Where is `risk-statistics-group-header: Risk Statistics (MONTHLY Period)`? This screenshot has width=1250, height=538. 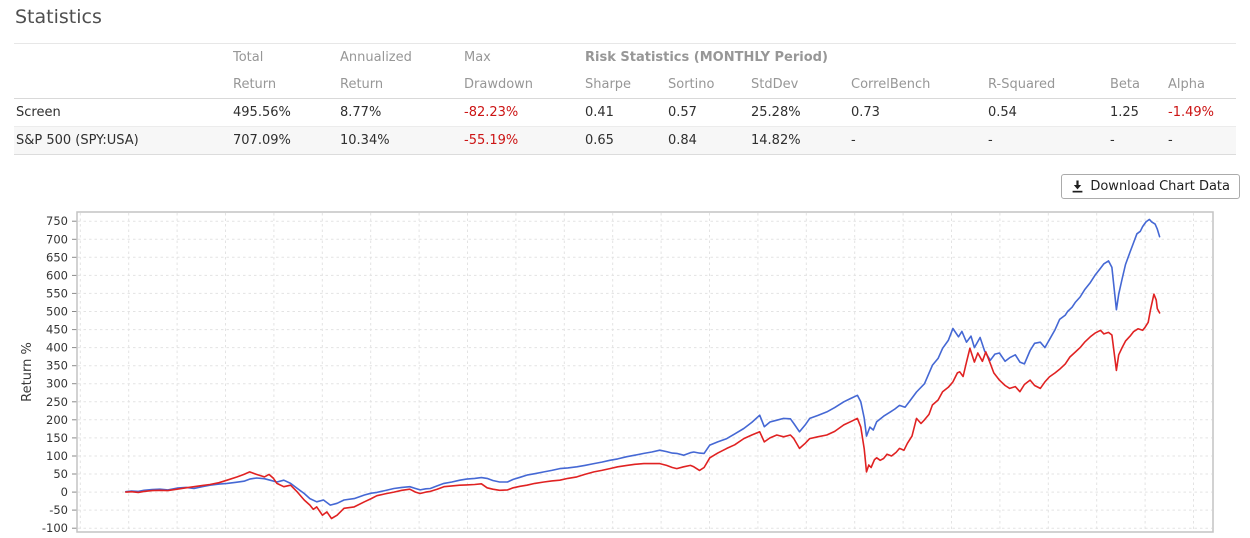 risk-statistics-group-header: Risk Statistics (MONTHLY Period) is located at coordinates (706, 57).